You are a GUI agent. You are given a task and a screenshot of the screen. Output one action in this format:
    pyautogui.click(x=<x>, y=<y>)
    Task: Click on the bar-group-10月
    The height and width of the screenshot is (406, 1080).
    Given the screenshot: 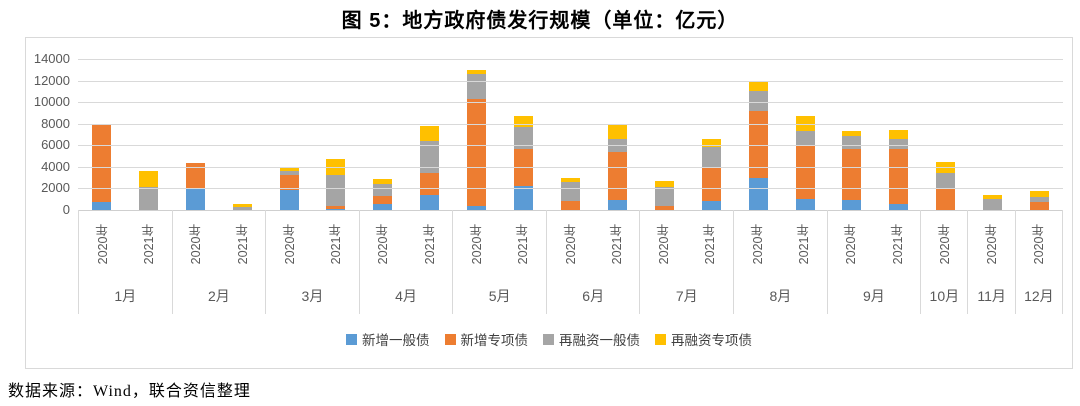 What is the action you would take?
    pyautogui.click(x=945, y=134)
    